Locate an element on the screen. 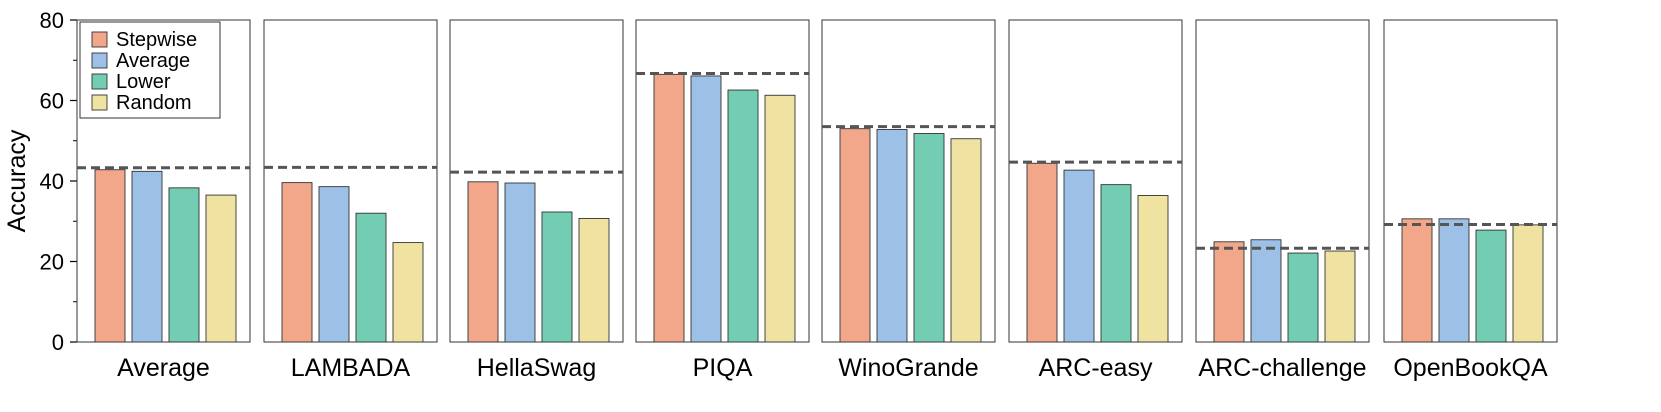  panel-openbookqa: OpenBookQA is located at coordinates (1470, 200).